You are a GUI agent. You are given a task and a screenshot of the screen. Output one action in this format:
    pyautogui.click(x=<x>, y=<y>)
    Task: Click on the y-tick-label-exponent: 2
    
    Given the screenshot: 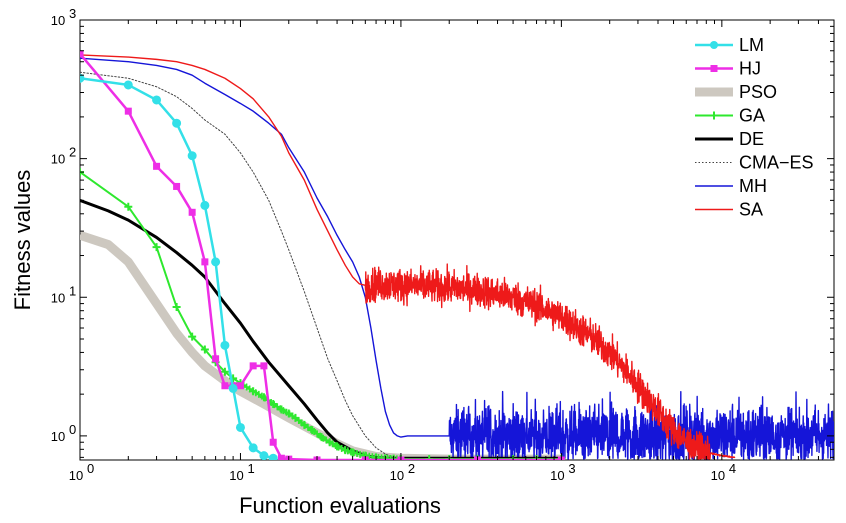 What is the action you would take?
    pyautogui.click(x=72, y=152)
    